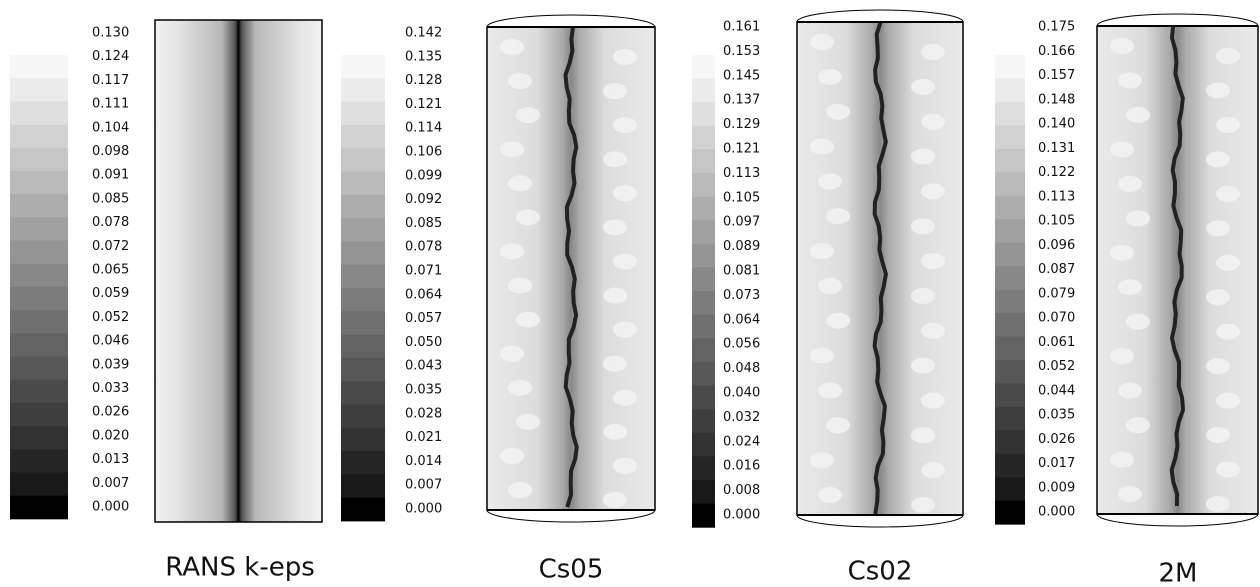 The height and width of the screenshot is (587, 1260). What do you see at coordinates (741, 490) in the screenshot?
I see `colorbar-tick-label: 0.008` at bounding box center [741, 490].